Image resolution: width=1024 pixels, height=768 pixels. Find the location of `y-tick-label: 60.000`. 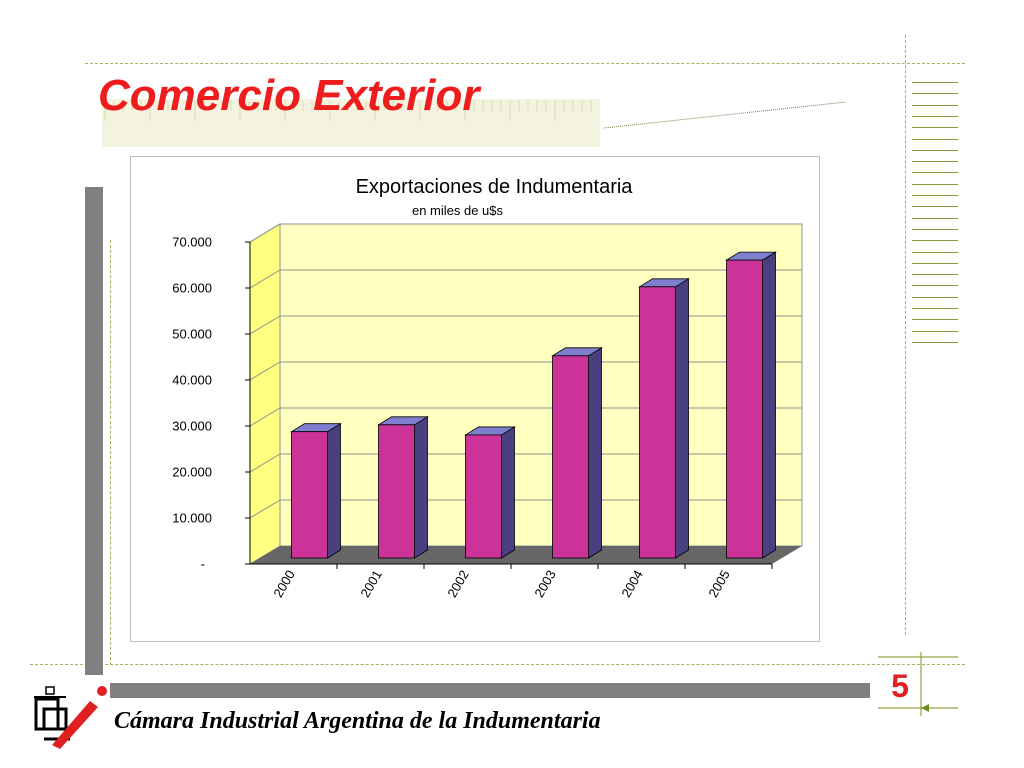

y-tick-label: 60.000 is located at coordinates (192, 288).